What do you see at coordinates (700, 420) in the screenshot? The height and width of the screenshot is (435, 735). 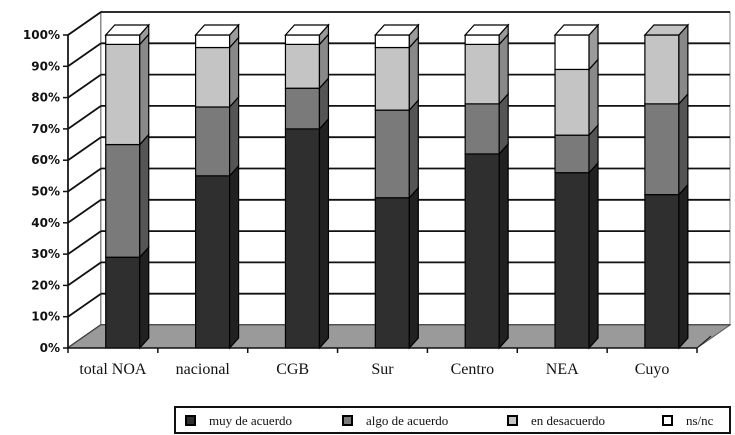 I see `legend-label: ns/nc` at bounding box center [700, 420].